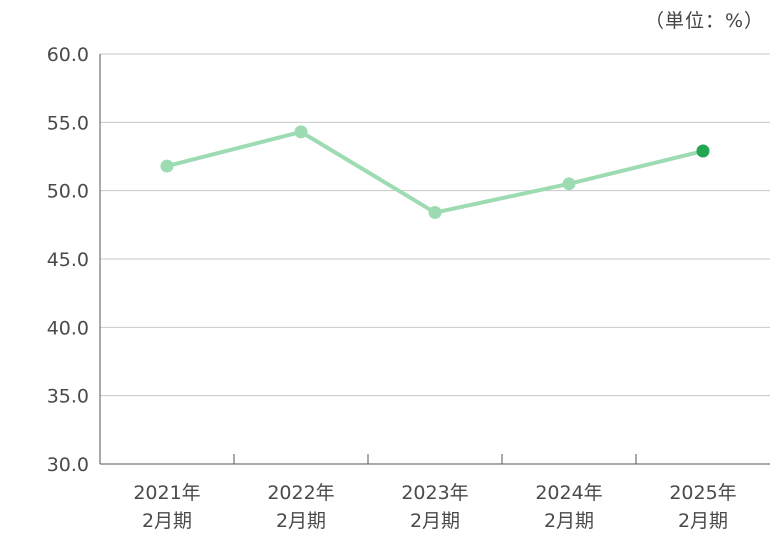  I want to click on highlight-data-point, so click(703, 151).